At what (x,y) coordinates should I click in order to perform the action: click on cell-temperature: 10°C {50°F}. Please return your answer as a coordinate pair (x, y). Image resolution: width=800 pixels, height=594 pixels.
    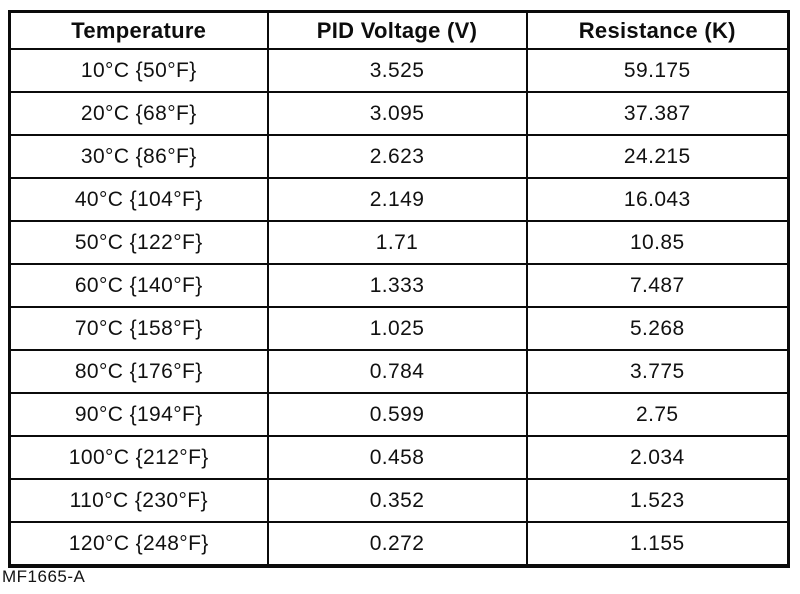
    Looking at the image, I should click on (138, 70).